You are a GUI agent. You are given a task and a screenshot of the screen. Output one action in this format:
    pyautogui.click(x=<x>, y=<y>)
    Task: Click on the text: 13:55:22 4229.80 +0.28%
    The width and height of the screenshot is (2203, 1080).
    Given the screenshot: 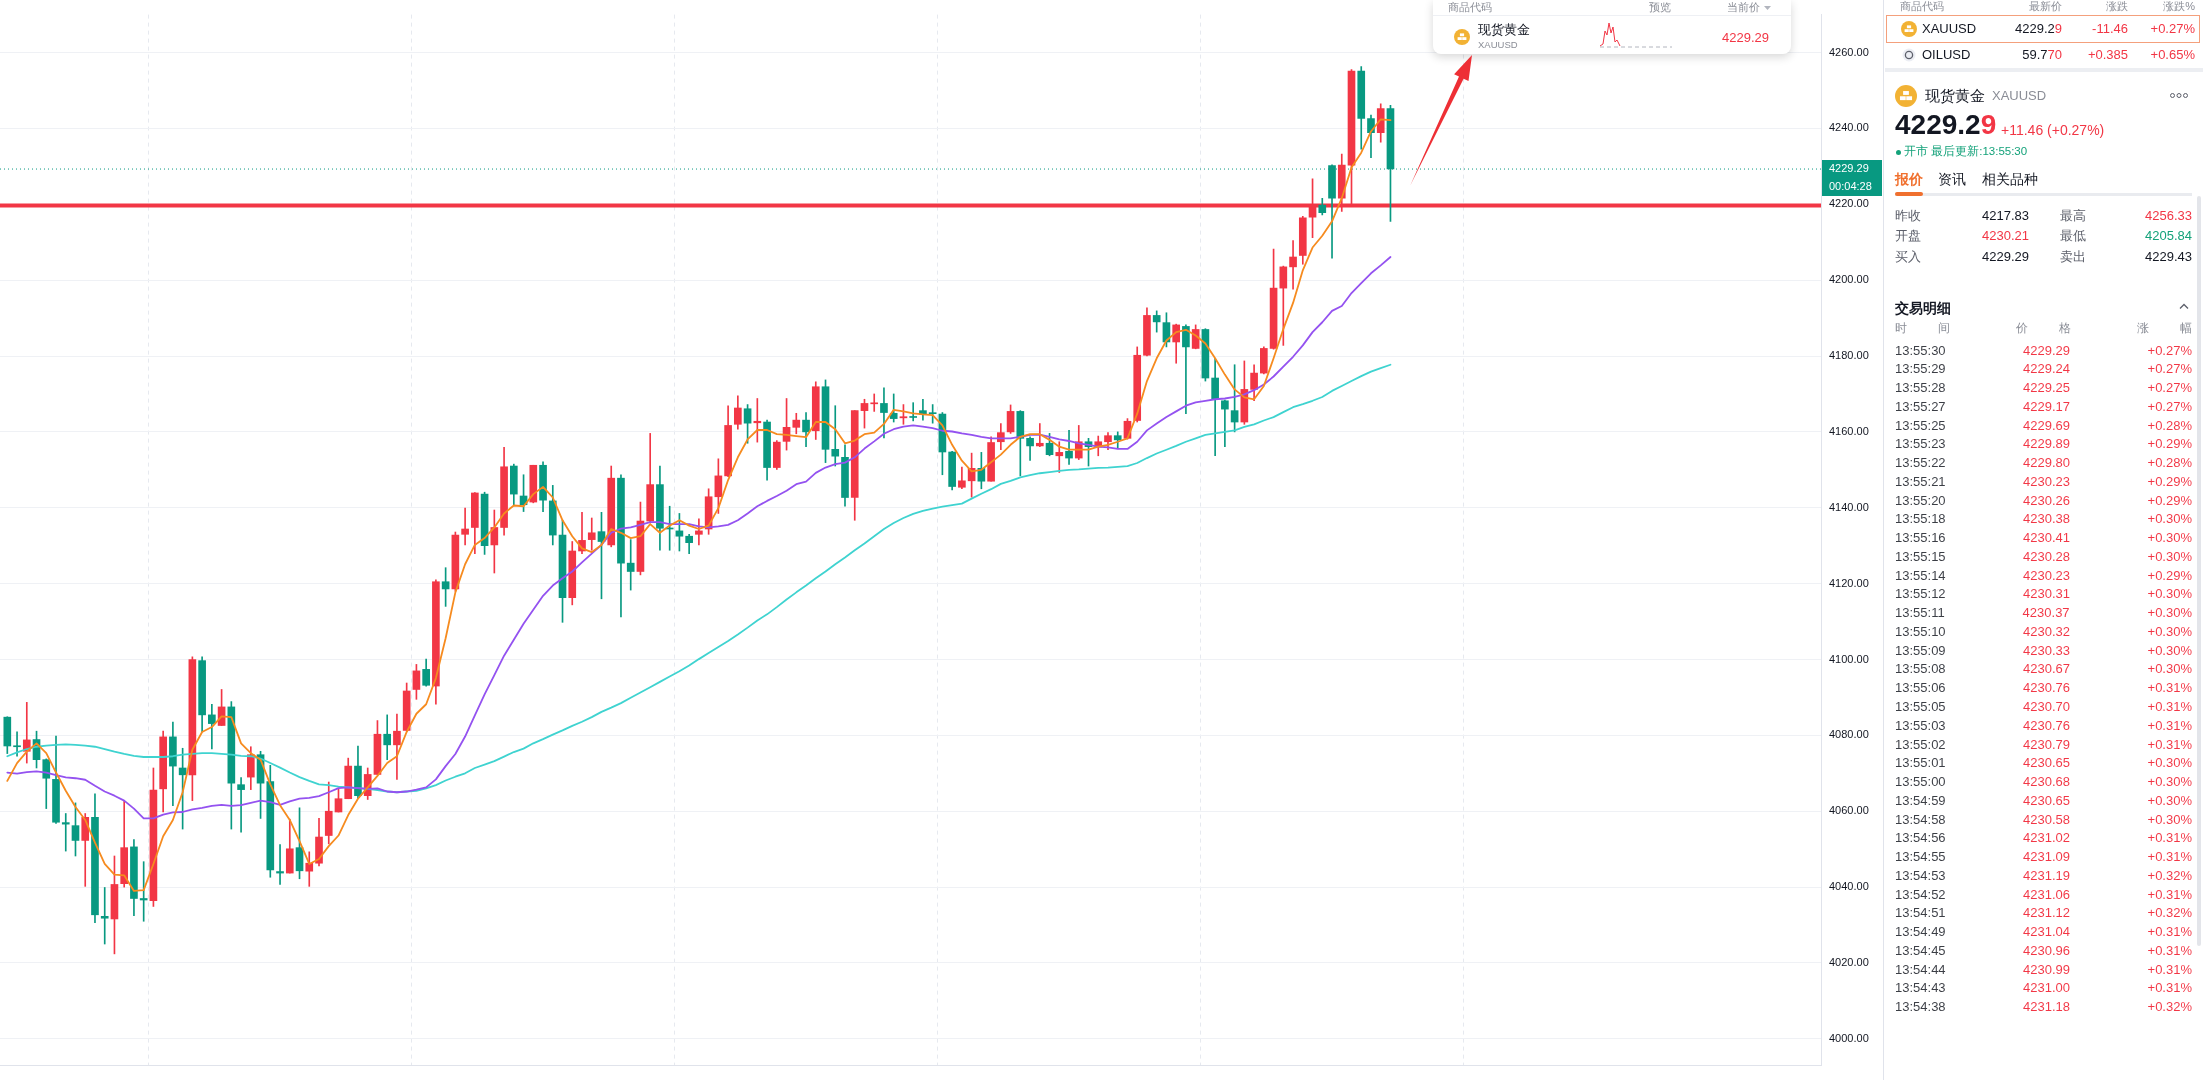 What is the action you would take?
    pyautogui.click(x=2043, y=463)
    